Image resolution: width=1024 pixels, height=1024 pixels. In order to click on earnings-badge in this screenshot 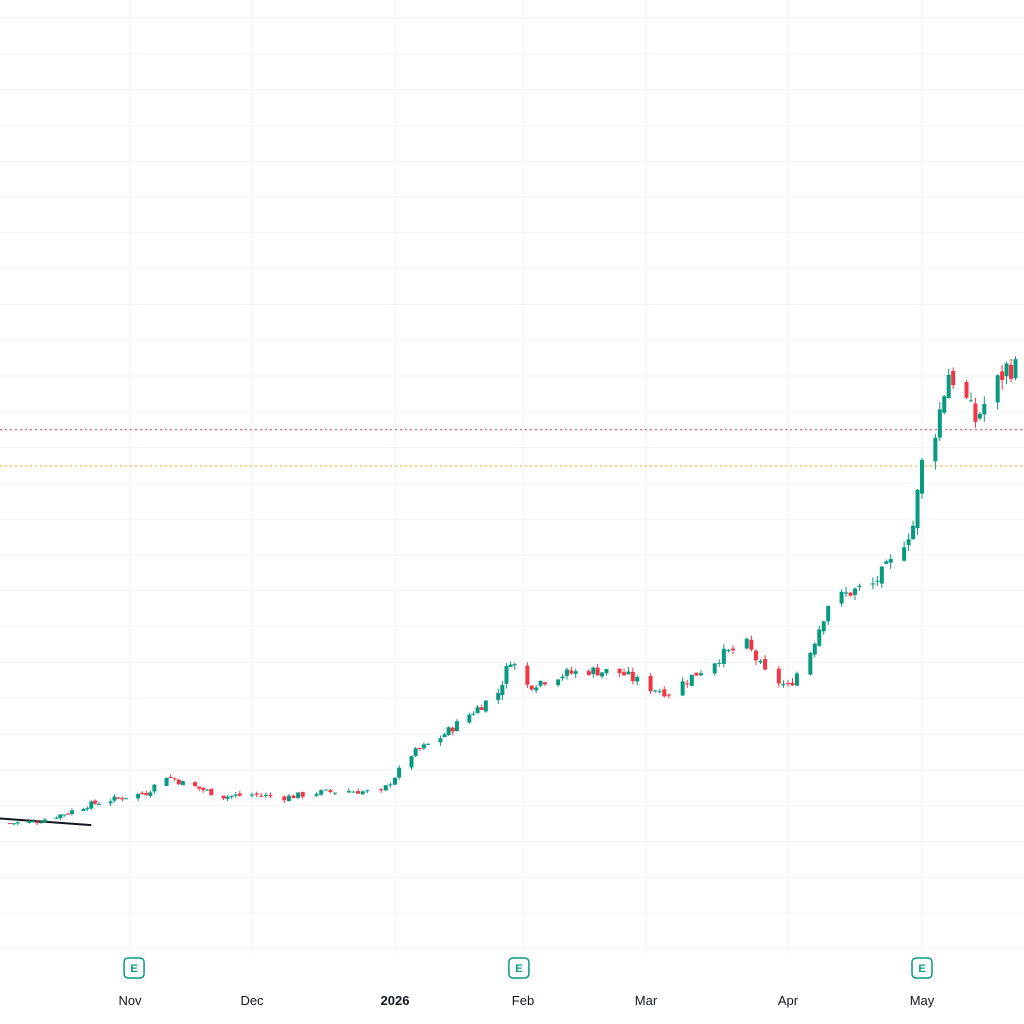, I will do `click(134, 968)`.